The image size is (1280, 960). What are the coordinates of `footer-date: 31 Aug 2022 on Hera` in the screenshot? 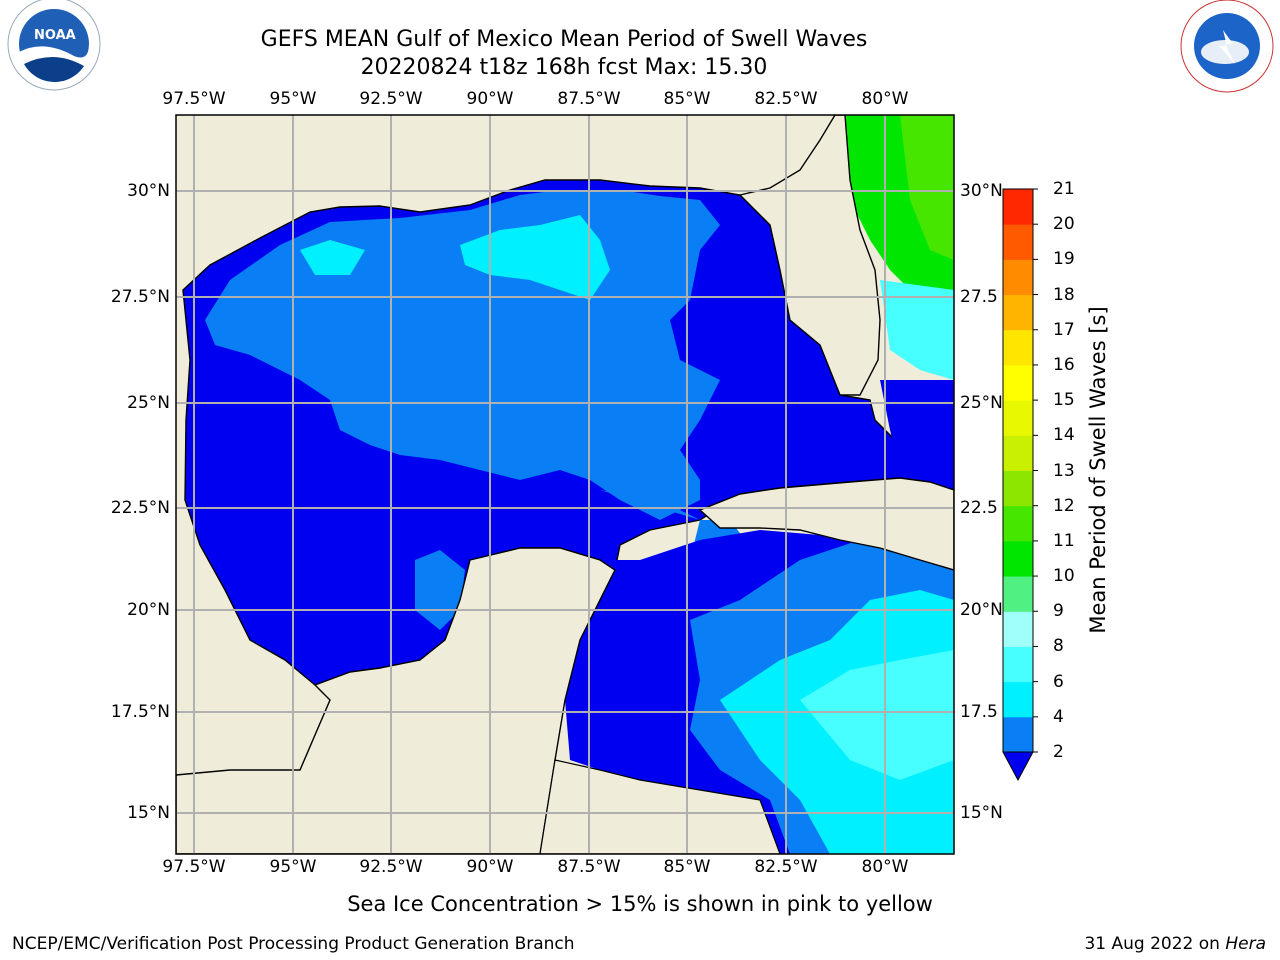 It's located at (1175, 944).